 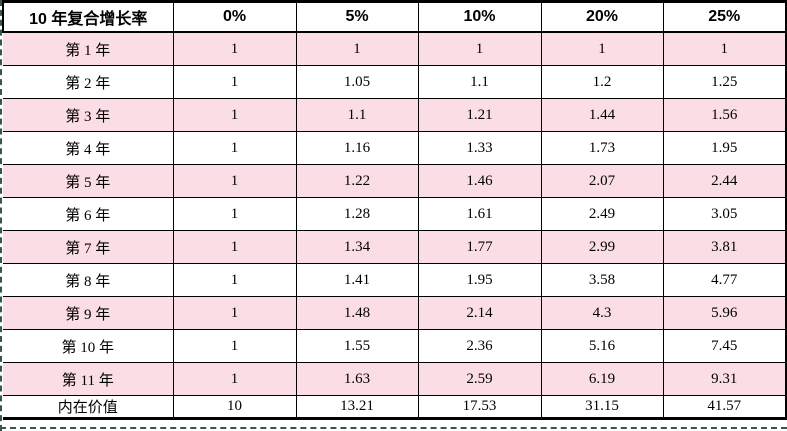 I want to click on value-cell: 2.44, so click(x=724, y=181).